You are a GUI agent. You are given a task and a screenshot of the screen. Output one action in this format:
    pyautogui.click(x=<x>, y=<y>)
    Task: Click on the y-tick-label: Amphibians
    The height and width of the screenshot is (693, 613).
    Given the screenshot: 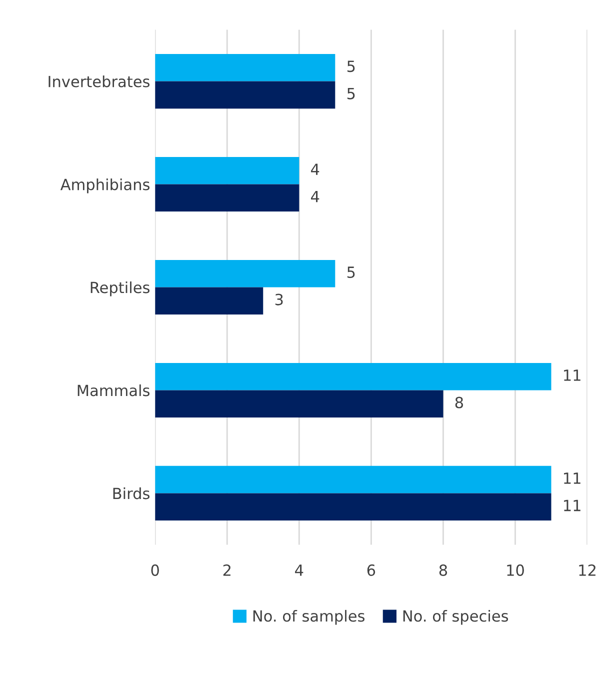 What is the action you would take?
    pyautogui.click(x=105, y=186)
    